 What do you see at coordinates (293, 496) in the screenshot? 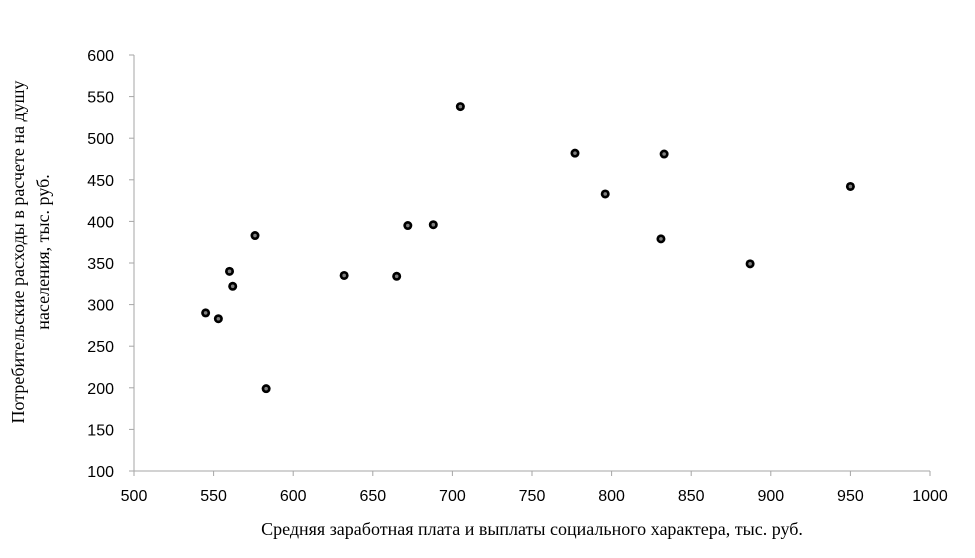
I see `x-tick-label: 600` at bounding box center [293, 496].